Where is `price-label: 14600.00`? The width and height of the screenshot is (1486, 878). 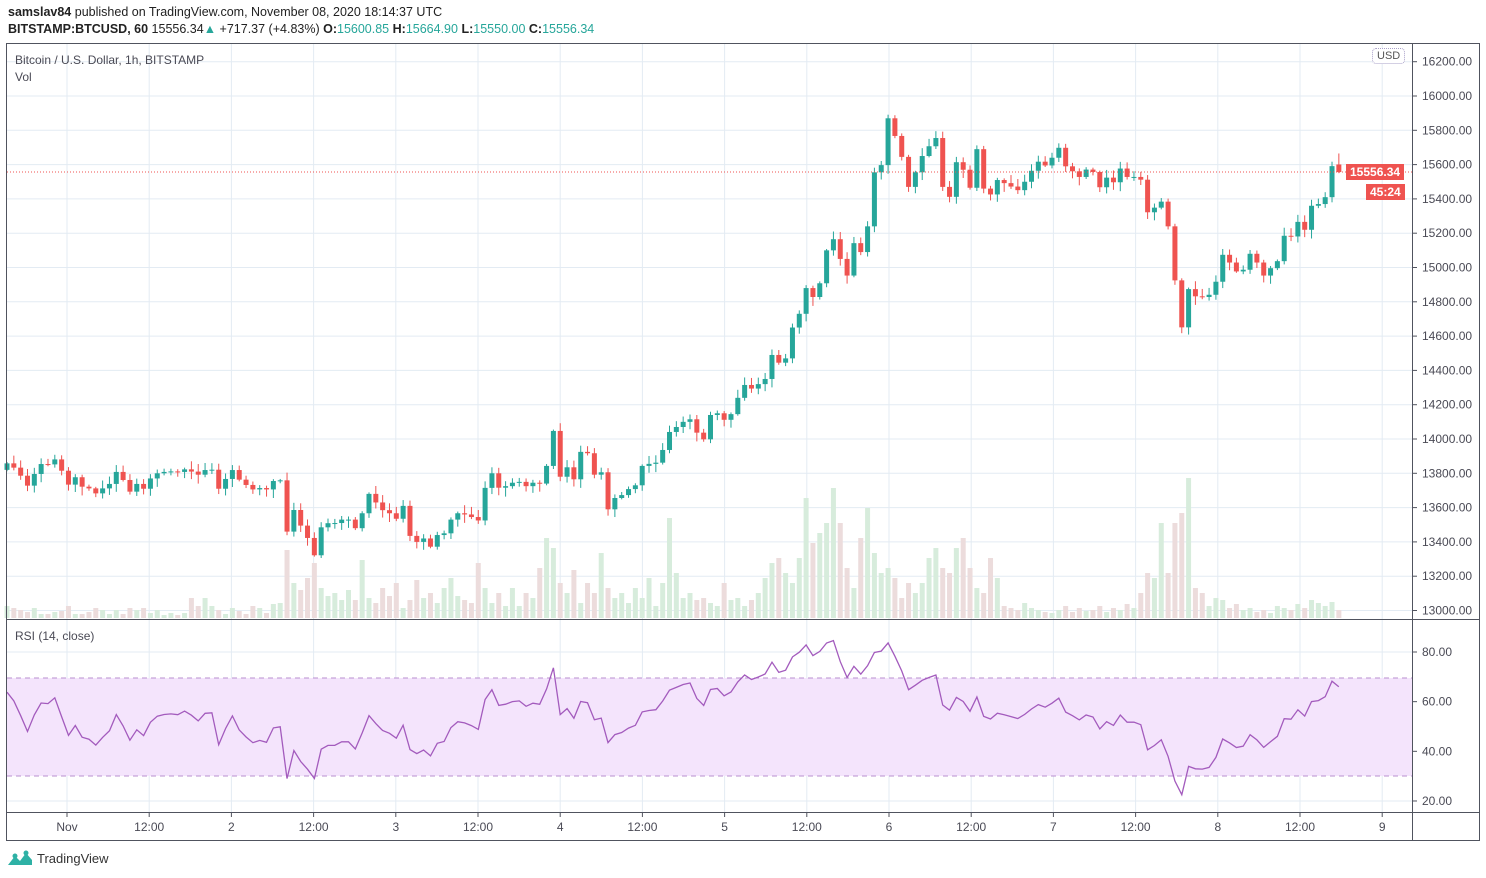
price-label: 14600.00 is located at coordinates (1447, 336).